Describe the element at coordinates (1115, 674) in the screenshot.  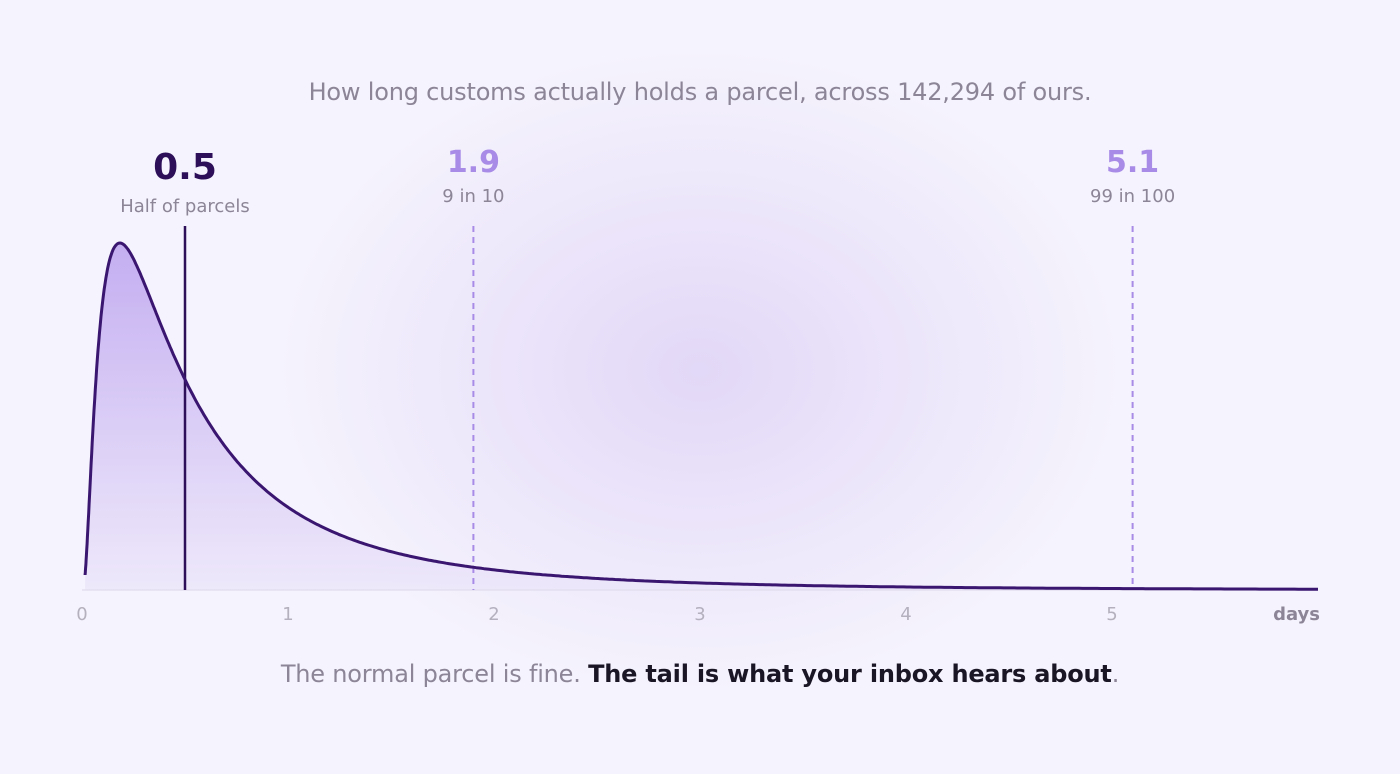
I see `footnote-end: .` at that location.